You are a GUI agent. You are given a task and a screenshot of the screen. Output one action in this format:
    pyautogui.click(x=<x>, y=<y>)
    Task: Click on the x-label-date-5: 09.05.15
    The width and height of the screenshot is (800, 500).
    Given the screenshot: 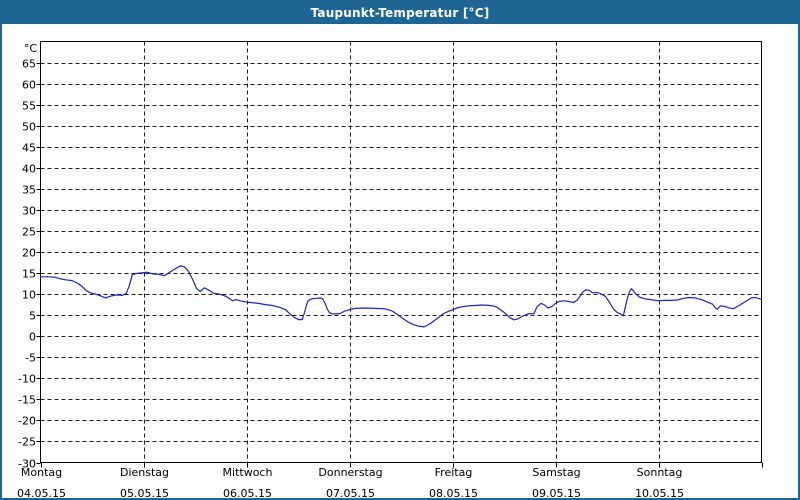 What is the action you would take?
    pyautogui.click(x=556, y=492)
    